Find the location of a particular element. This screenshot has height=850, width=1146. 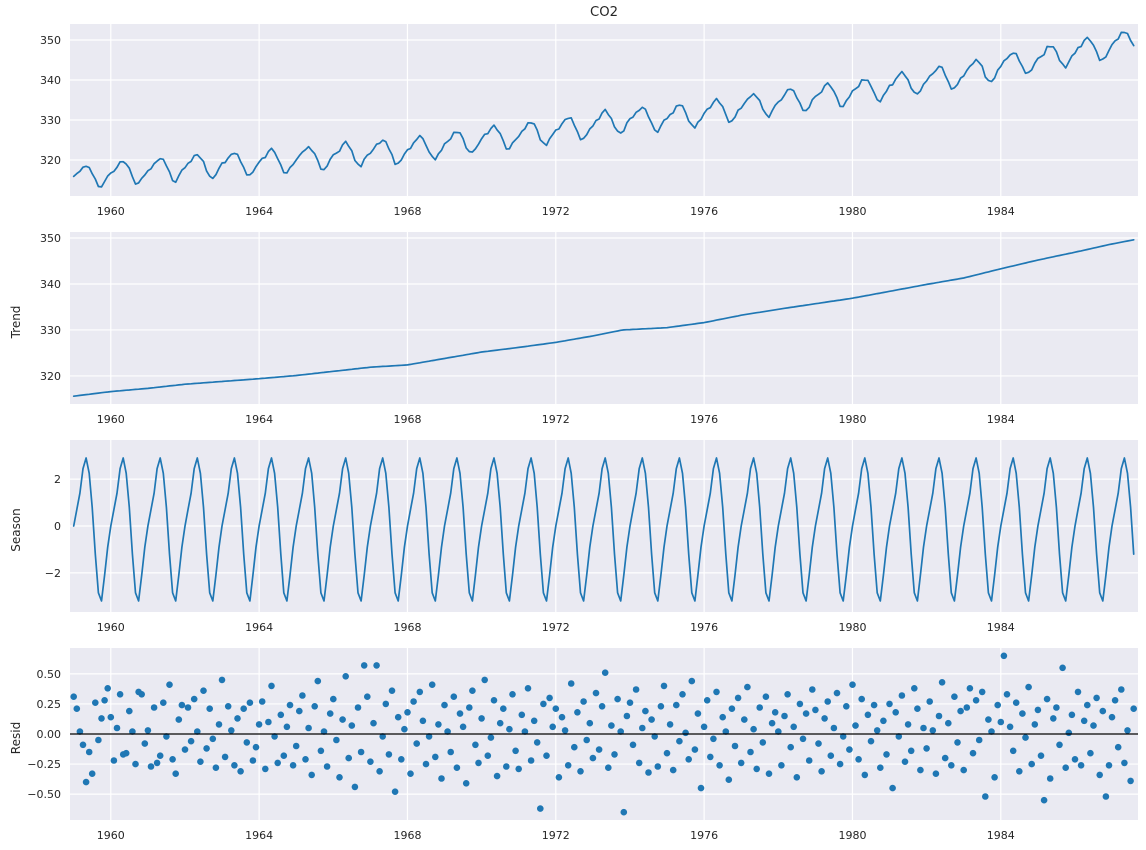

panel-ylabel-seasonal: Season is located at coordinates (16, 530).